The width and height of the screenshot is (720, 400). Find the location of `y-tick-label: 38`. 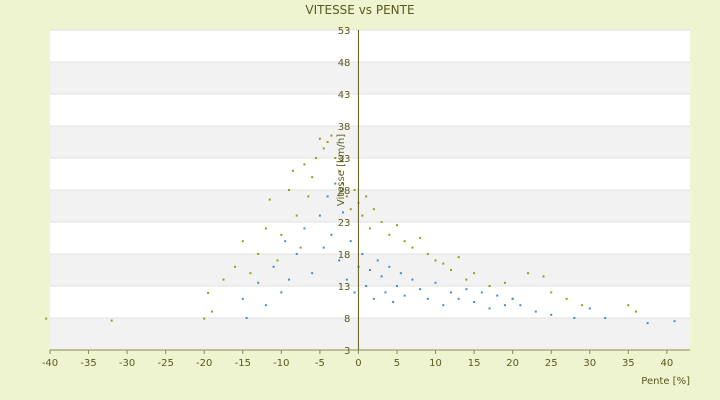

y-tick-label: 38 is located at coordinates (344, 127).